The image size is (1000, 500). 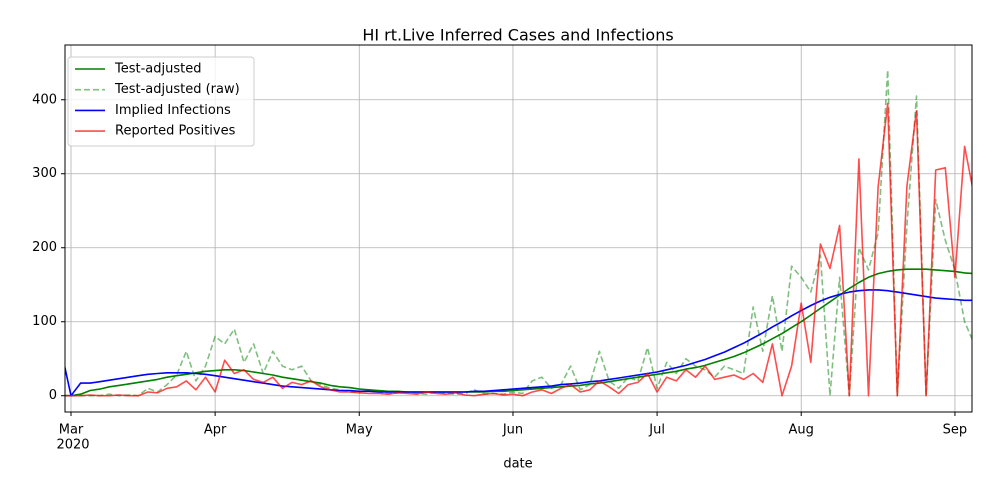 I want to click on y-tick-label: 0, so click(x=53, y=395).